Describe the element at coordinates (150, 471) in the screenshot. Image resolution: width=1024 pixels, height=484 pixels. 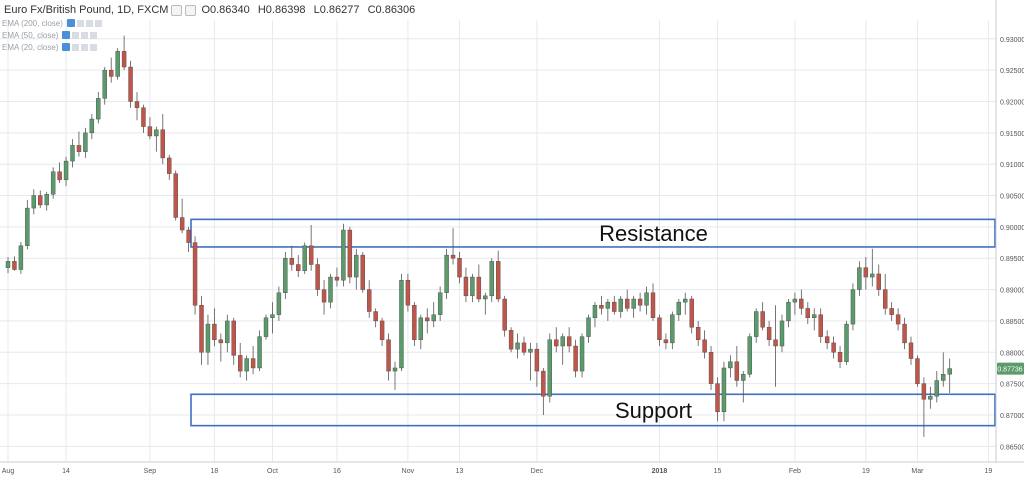
I see `x-tick-label: Sep` at that location.